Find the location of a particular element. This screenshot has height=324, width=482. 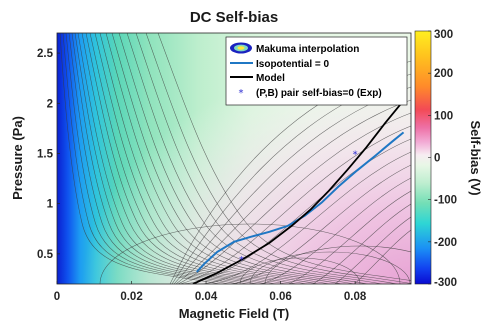

colorbar-tick-label: -100 is located at coordinates (445, 201).